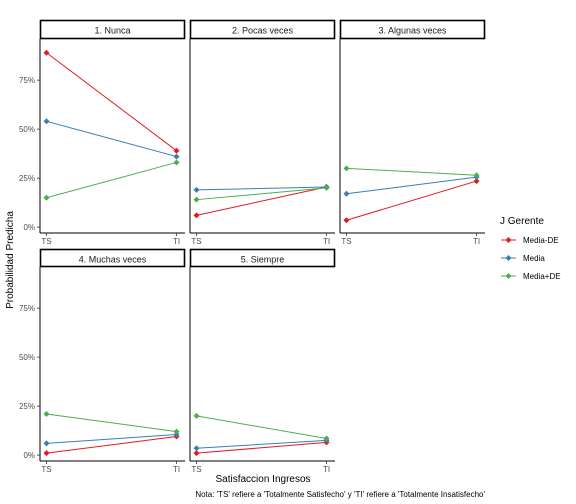  I want to click on panel-4: 4. Muchas veces TS TI 0% 25% 50% 75%, so click(102, 361).